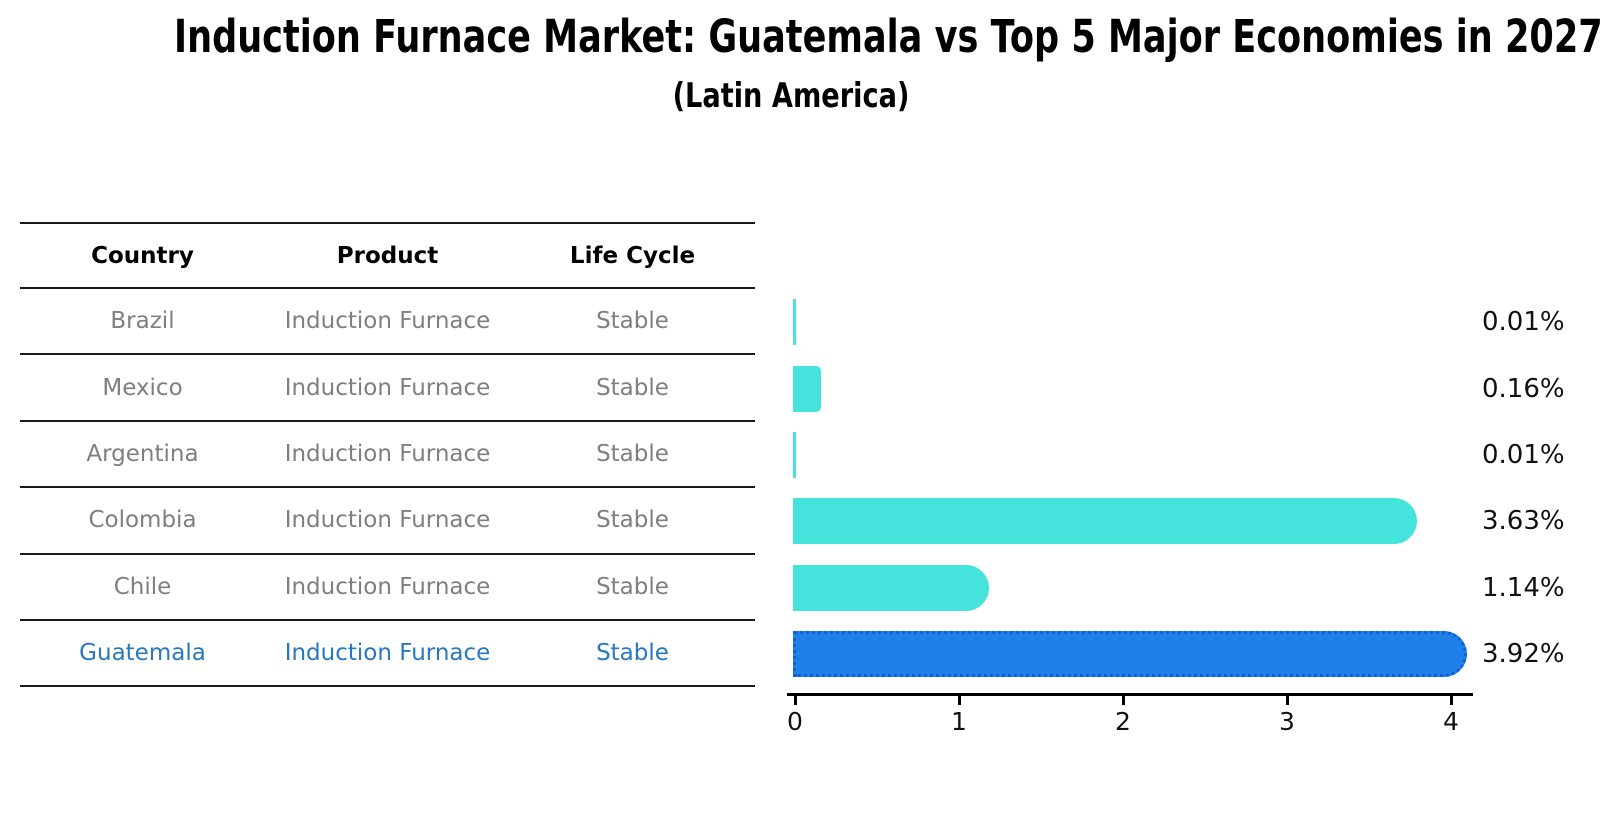  I want to click on value-label-colombia: 3.63%, so click(1523, 521).